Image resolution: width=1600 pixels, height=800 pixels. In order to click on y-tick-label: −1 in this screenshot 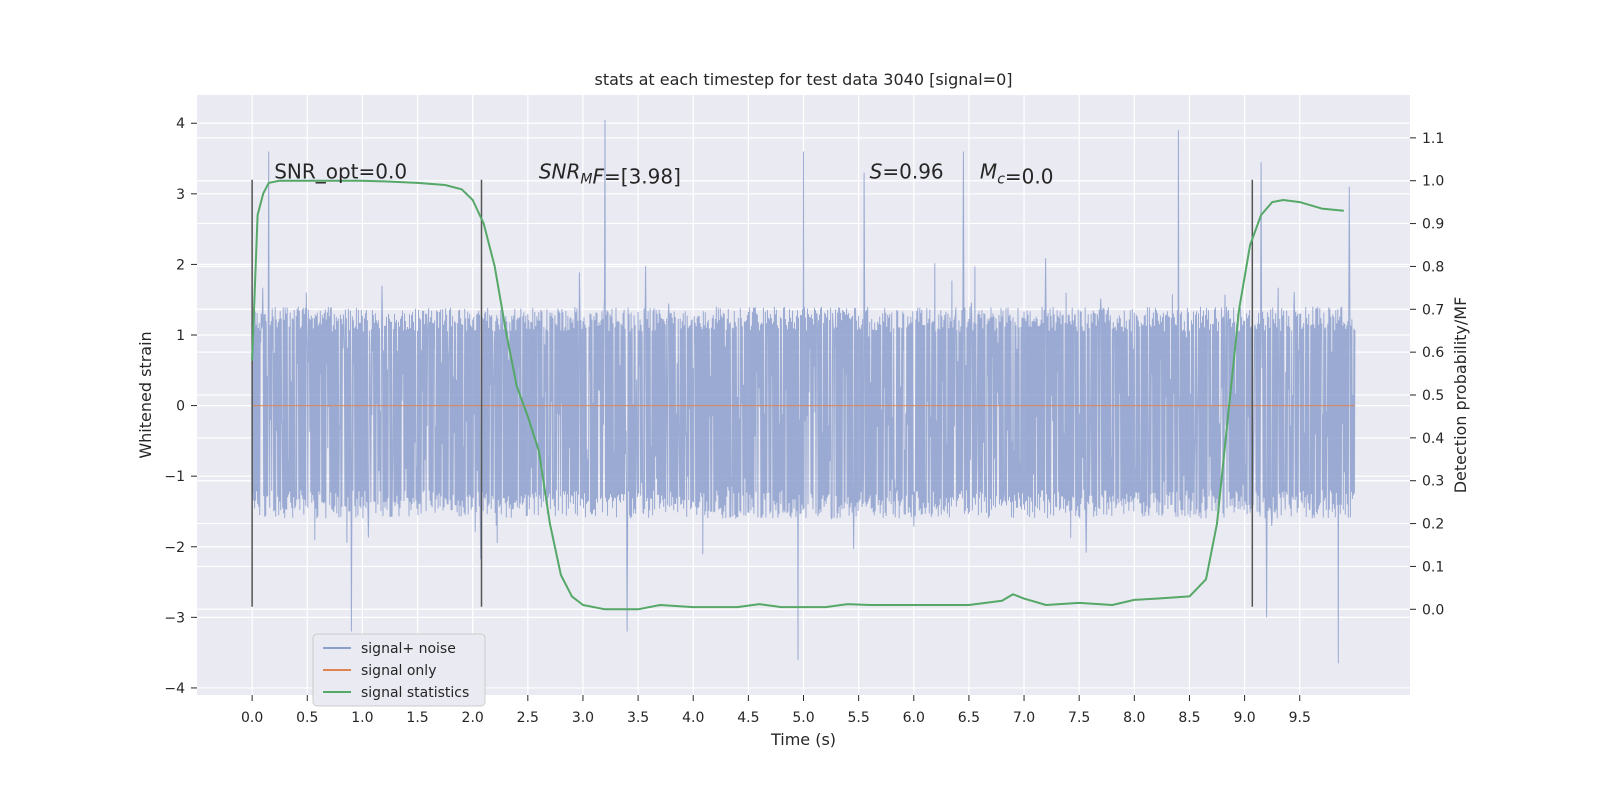, I will do `click(174, 477)`.